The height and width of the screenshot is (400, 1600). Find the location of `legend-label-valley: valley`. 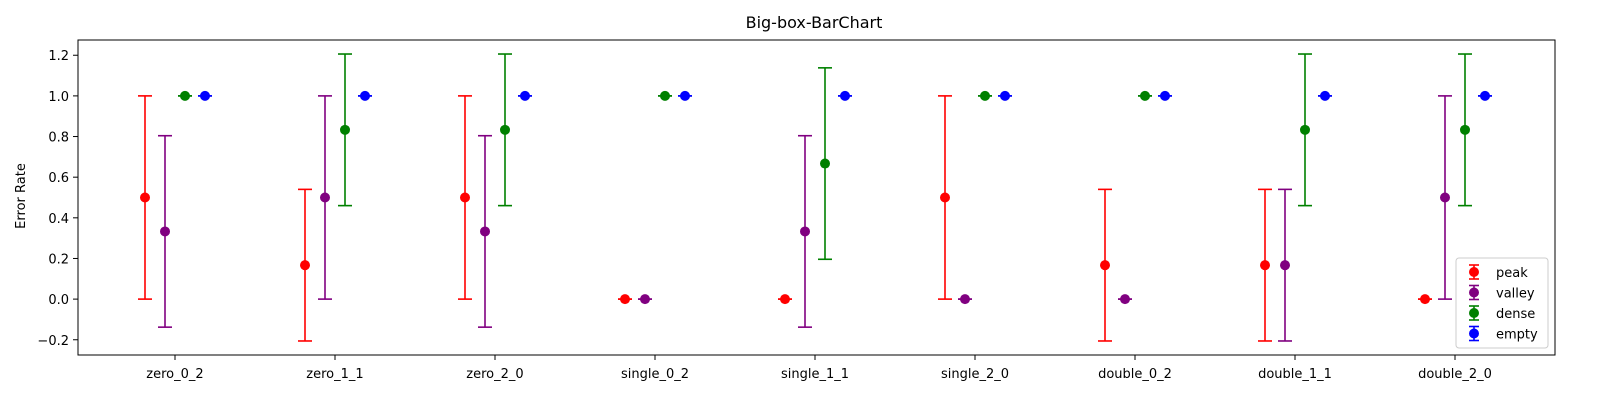

legend-label-valley: valley is located at coordinates (1515, 294).